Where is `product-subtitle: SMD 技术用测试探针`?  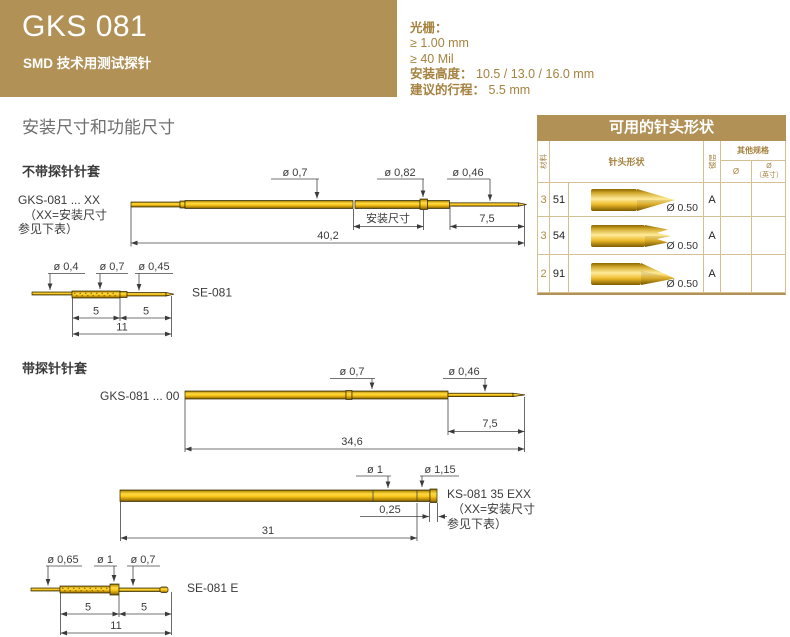 product-subtitle: SMD 技术用测试探针 is located at coordinates (87, 63).